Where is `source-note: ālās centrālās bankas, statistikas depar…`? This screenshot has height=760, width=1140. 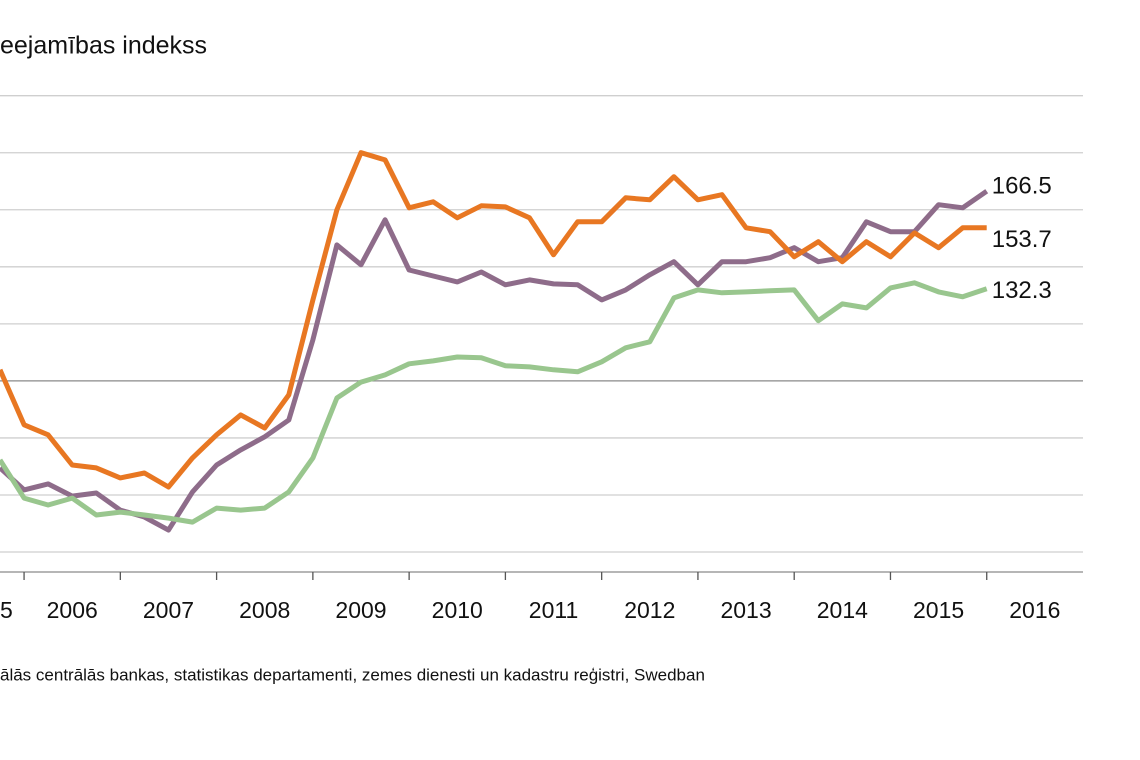 source-note: ālās centrālās bankas, statistikas depar… is located at coordinates (352, 674).